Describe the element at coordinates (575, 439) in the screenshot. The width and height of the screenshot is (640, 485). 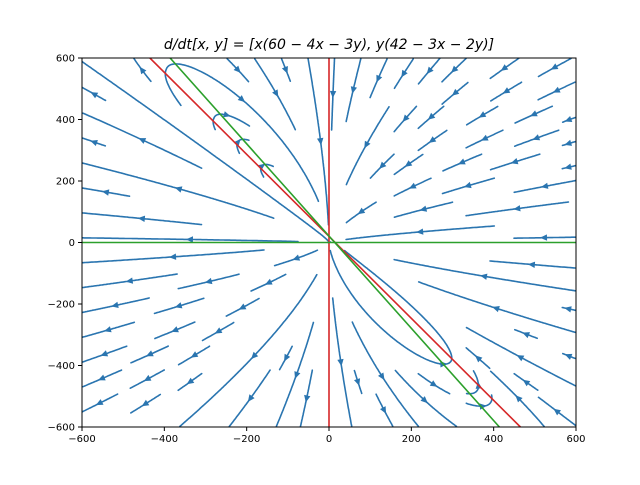
I see `x-tick-label: 600` at that location.